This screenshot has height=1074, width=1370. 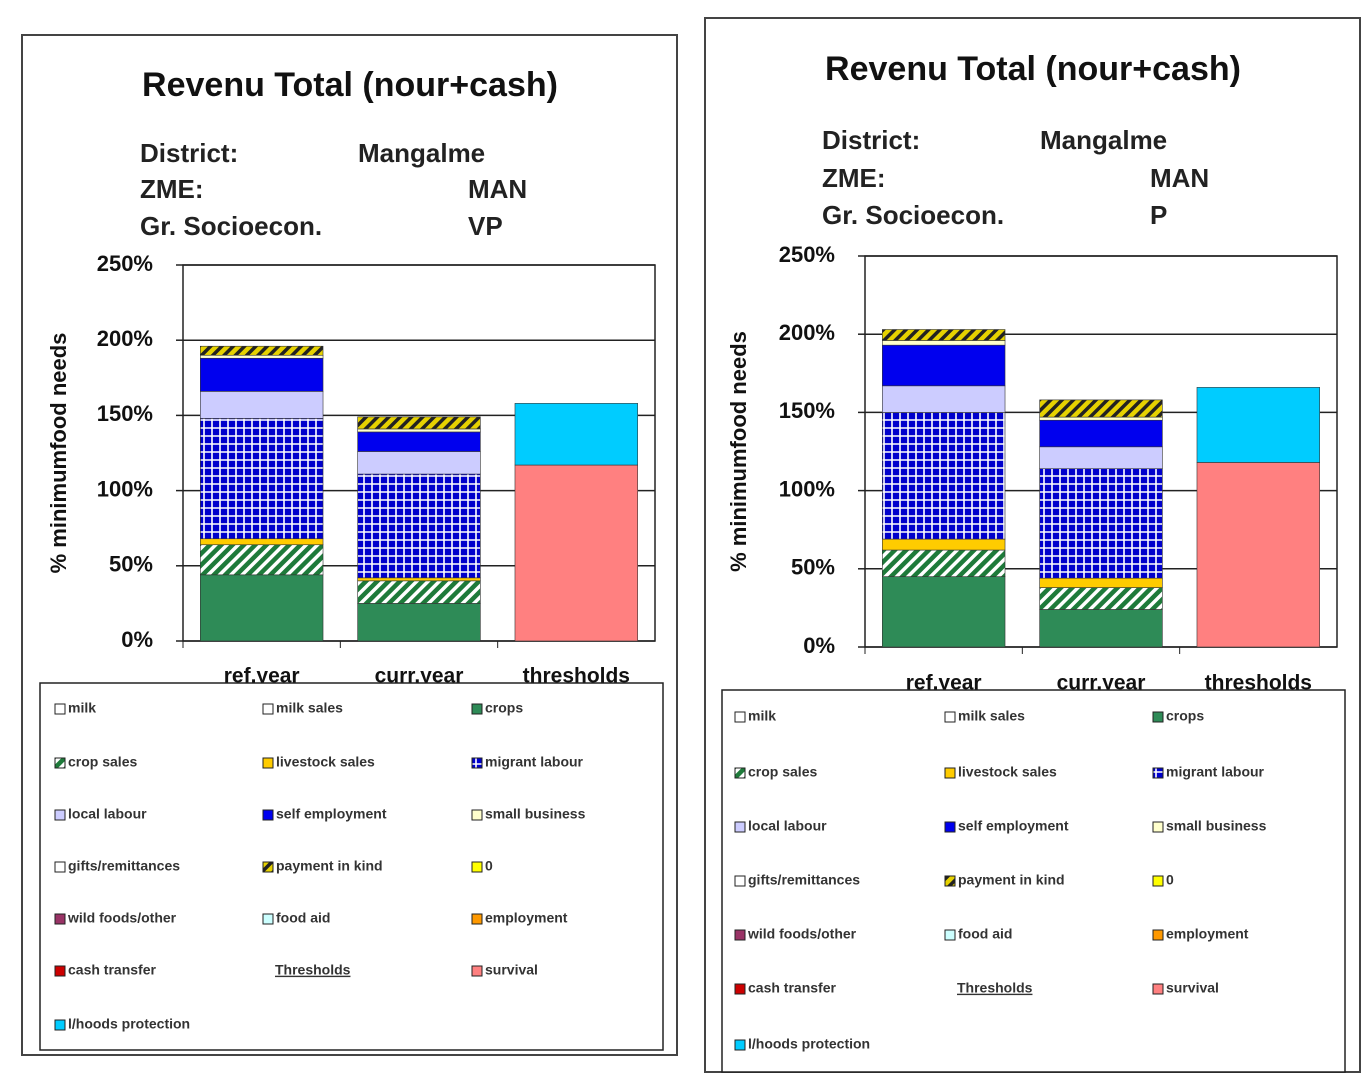 I want to click on info-value: MAN, so click(x=497, y=189).